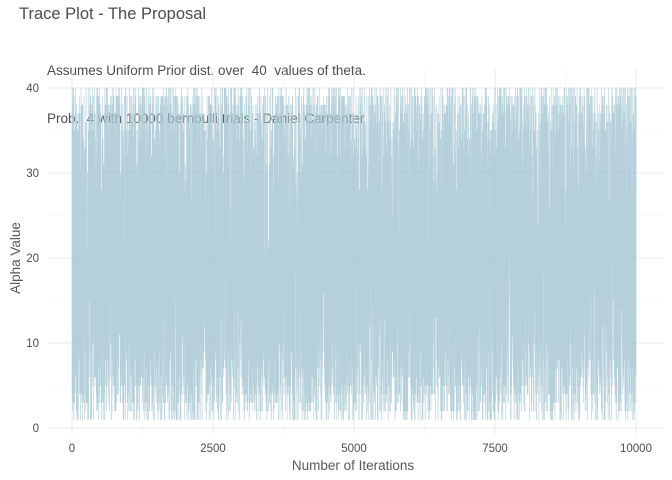 This screenshot has width=672, height=480. I want to click on y-tick-label: 20, so click(32, 259).